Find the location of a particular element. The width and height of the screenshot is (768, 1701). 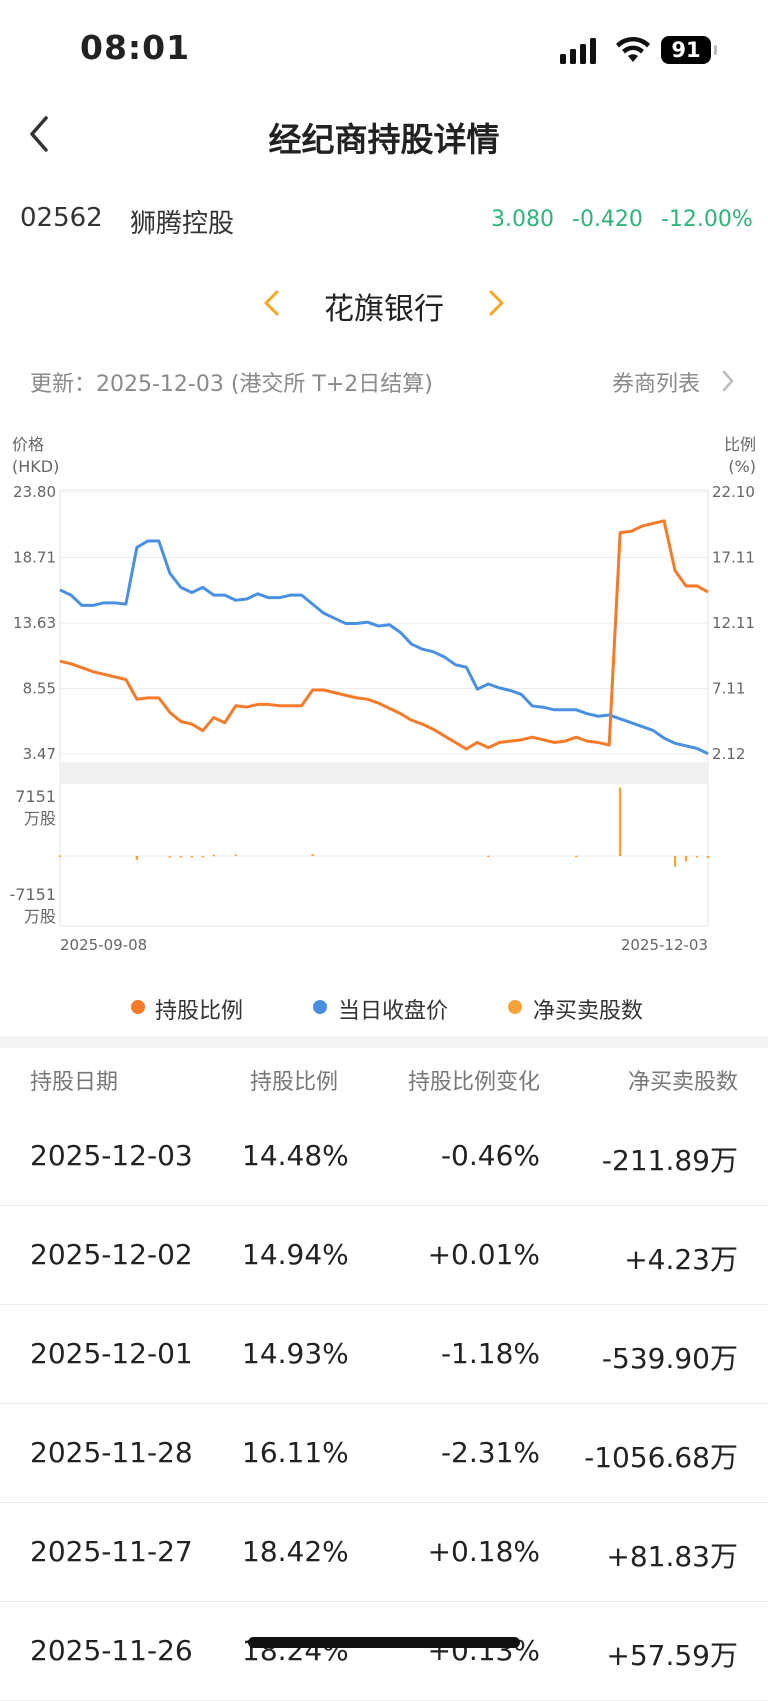

price-tick-label: 8.55 is located at coordinates (39, 689).